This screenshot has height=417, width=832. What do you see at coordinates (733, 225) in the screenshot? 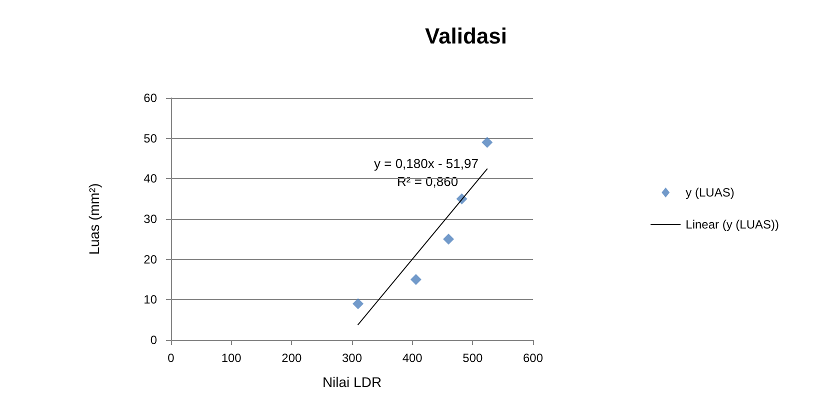
I see `legend-label: Linear (y (LUAS))` at bounding box center [733, 225].